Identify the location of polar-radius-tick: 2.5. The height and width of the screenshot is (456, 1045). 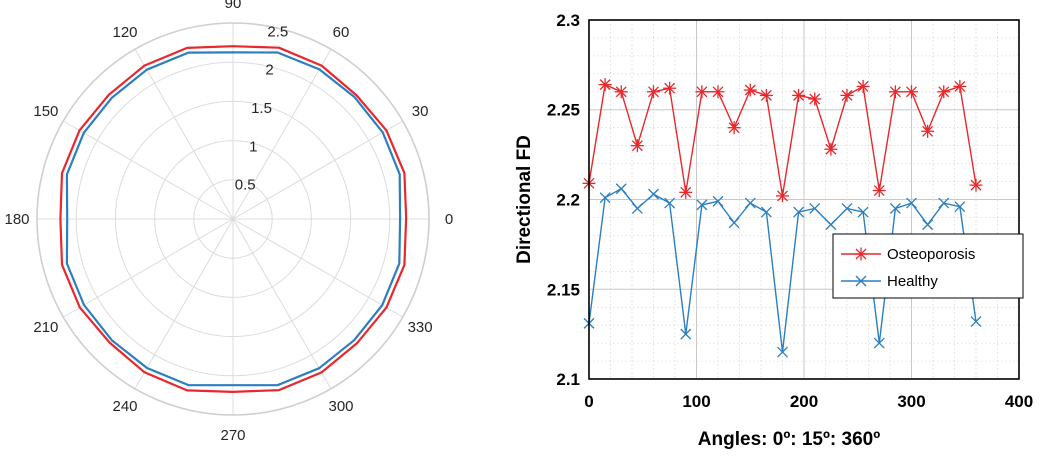
(277, 31).